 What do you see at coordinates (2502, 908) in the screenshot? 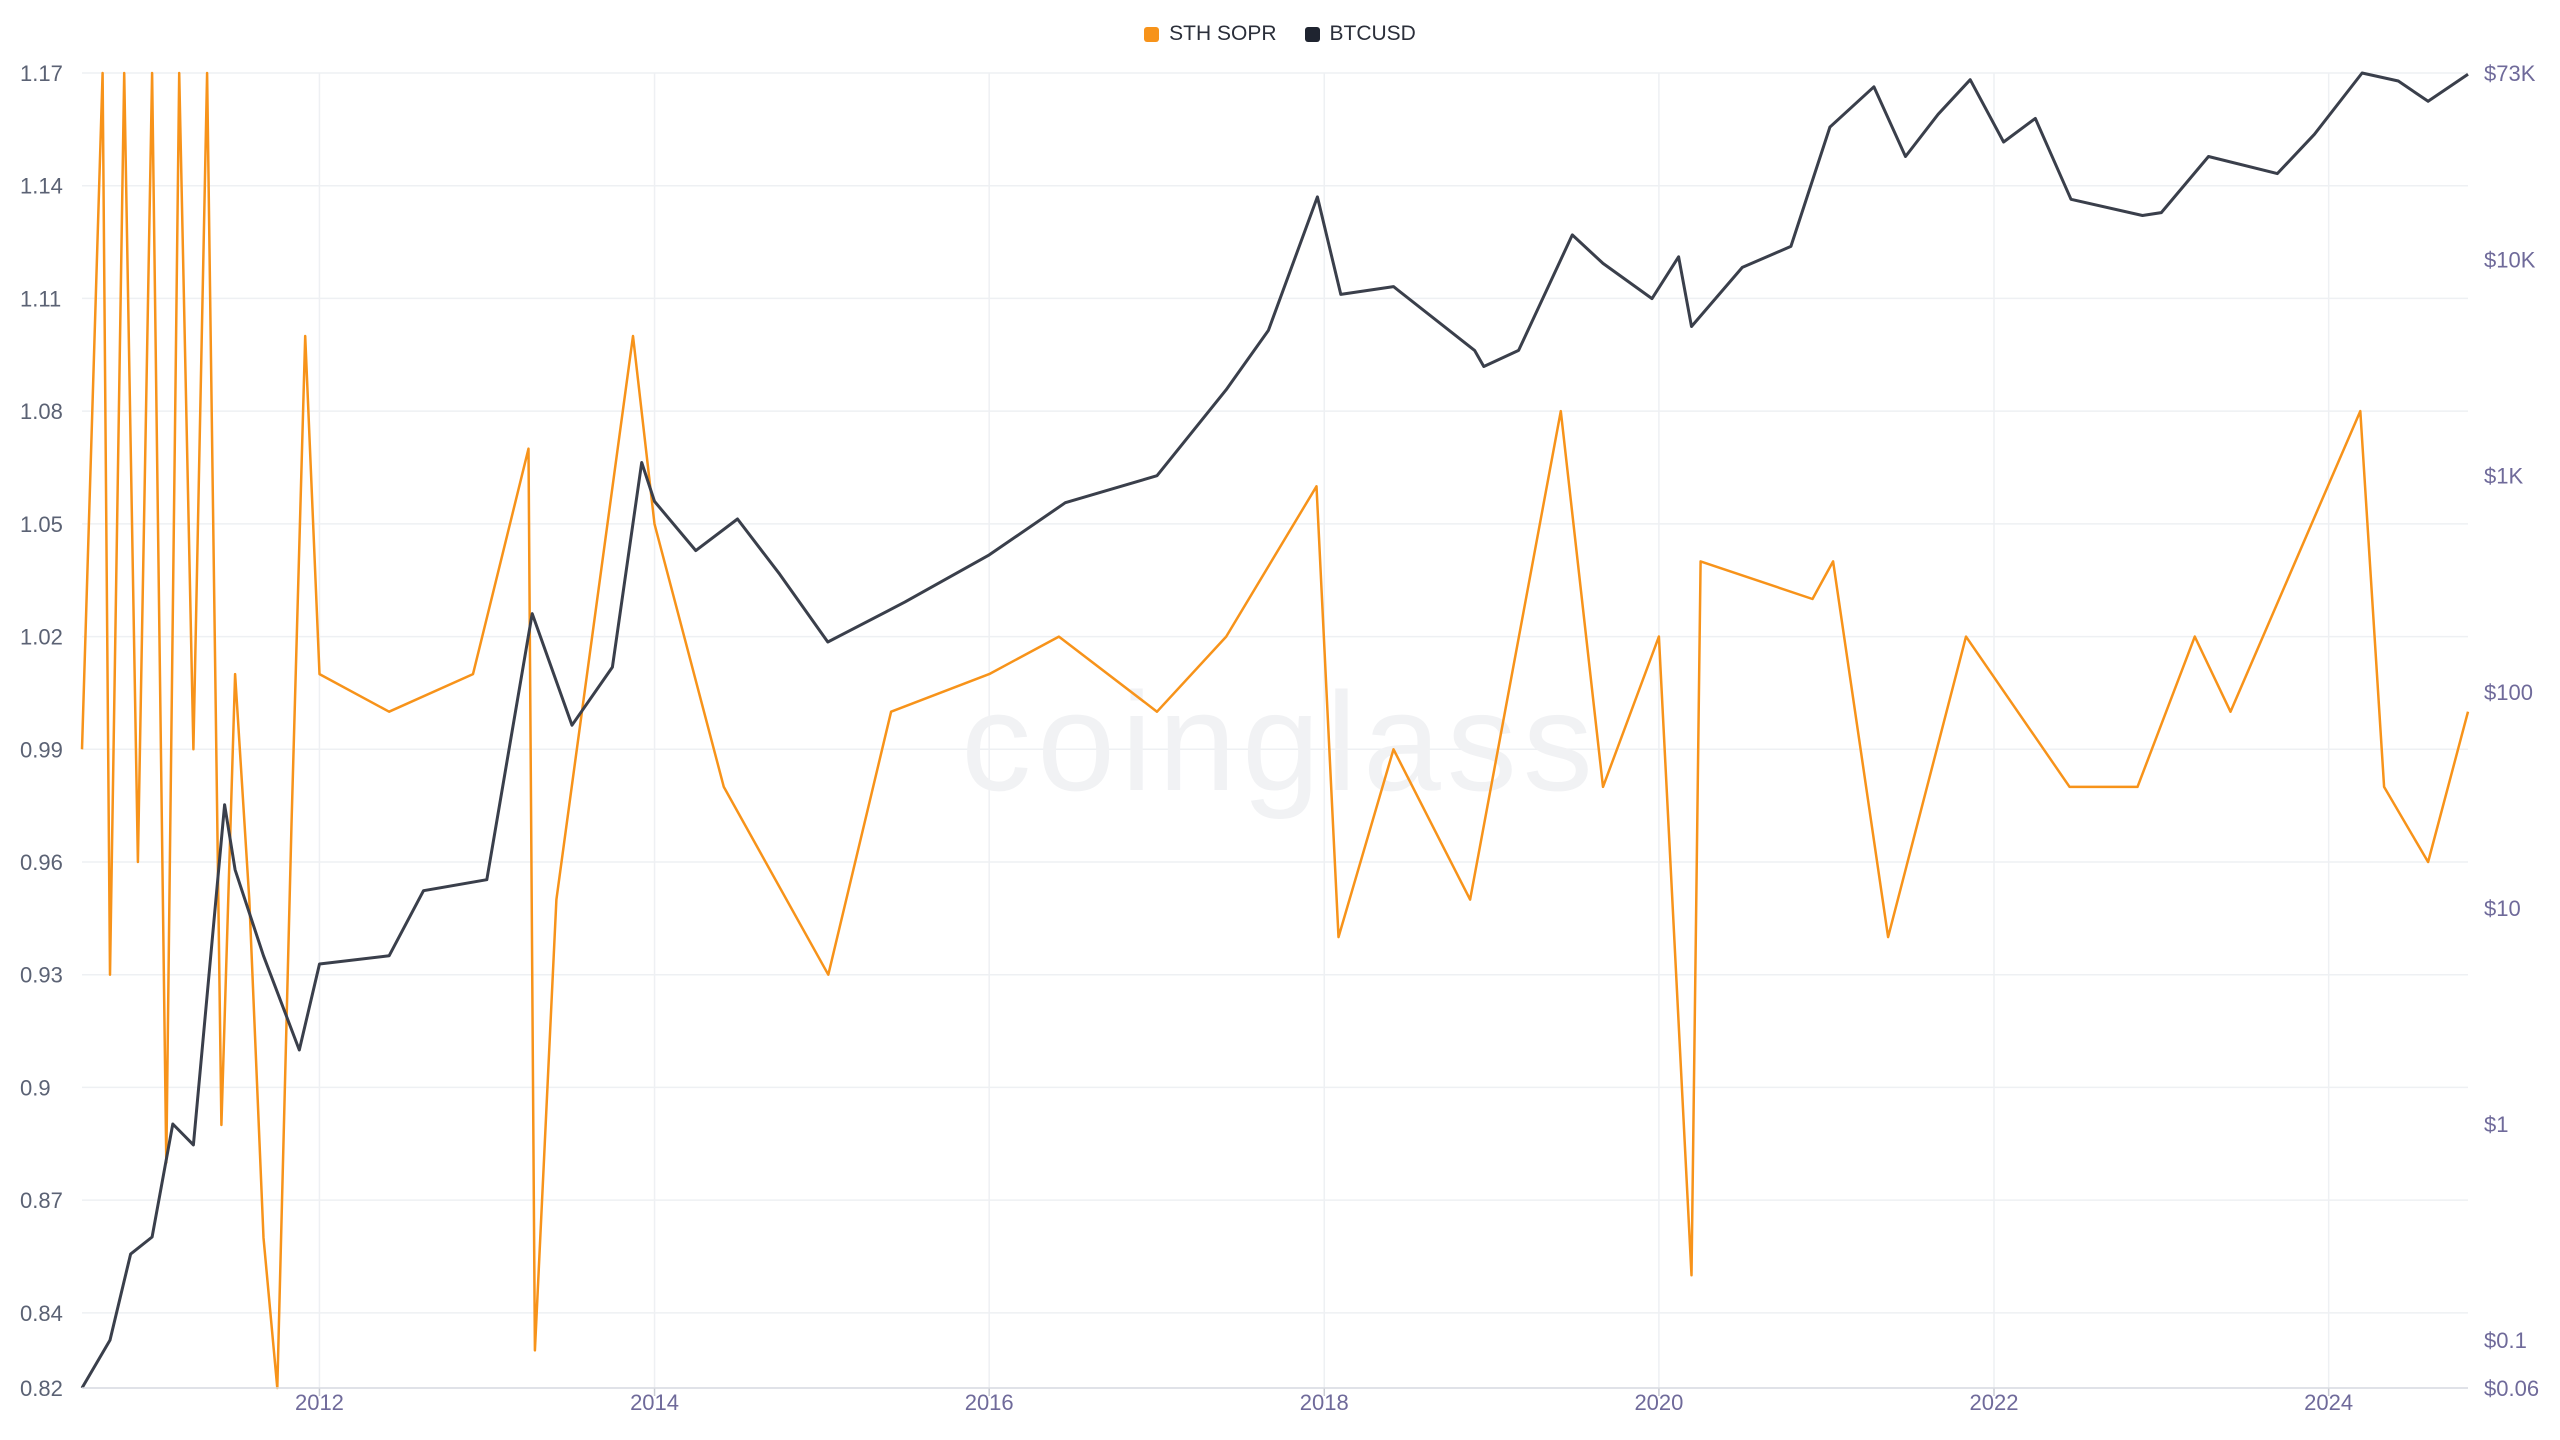
I see `y-right-tick-label: $10` at bounding box center [2502, 908].